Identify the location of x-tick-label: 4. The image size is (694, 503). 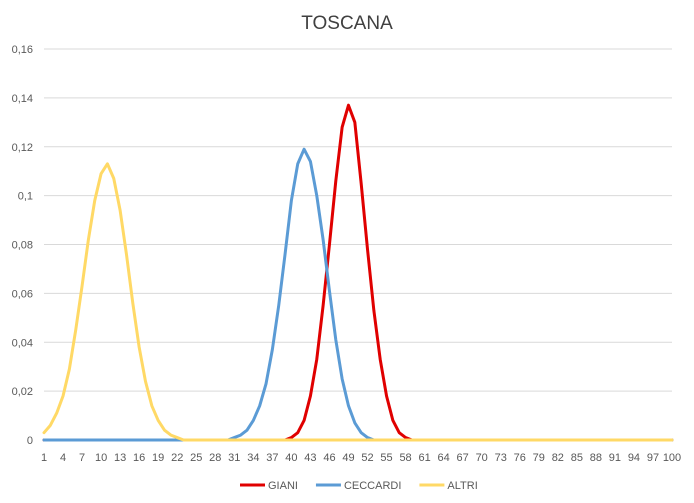
(63, 458).